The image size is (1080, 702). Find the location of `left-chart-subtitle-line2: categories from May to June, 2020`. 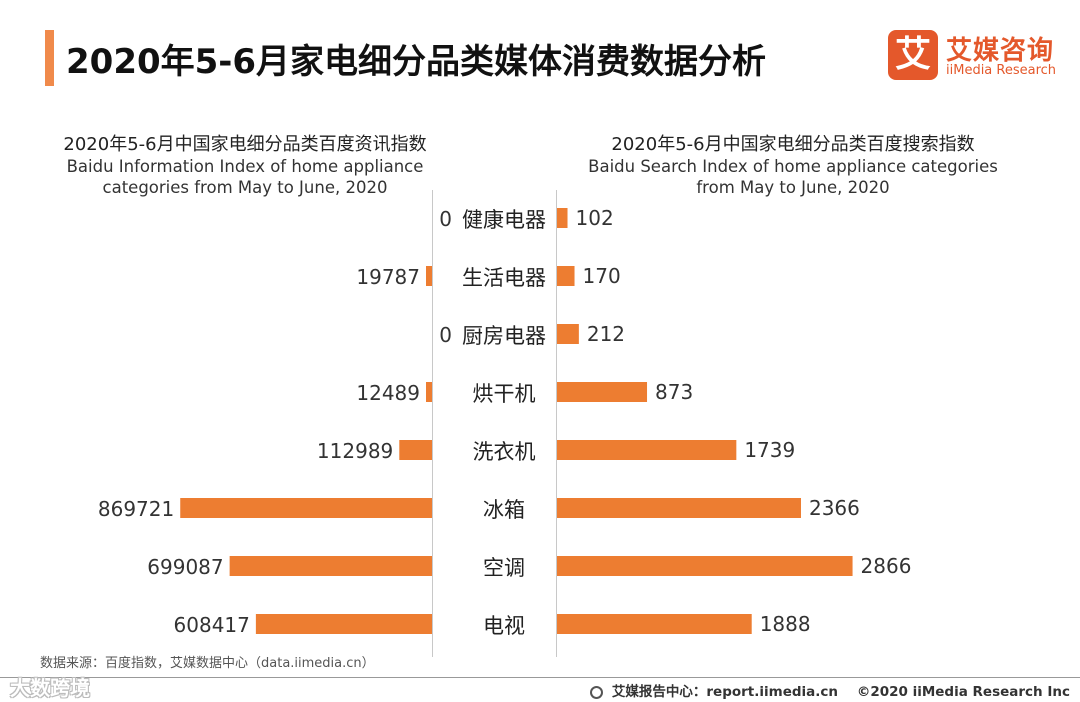

left-chart-subtitle-line2: categories from May to June, 2020 is located at coordinates (245, 187).